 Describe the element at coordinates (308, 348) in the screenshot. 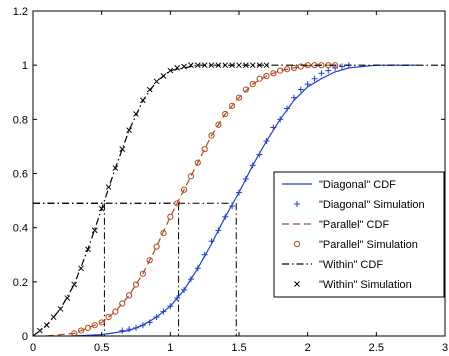

I see `x-tick-label-4: 2` at that location.